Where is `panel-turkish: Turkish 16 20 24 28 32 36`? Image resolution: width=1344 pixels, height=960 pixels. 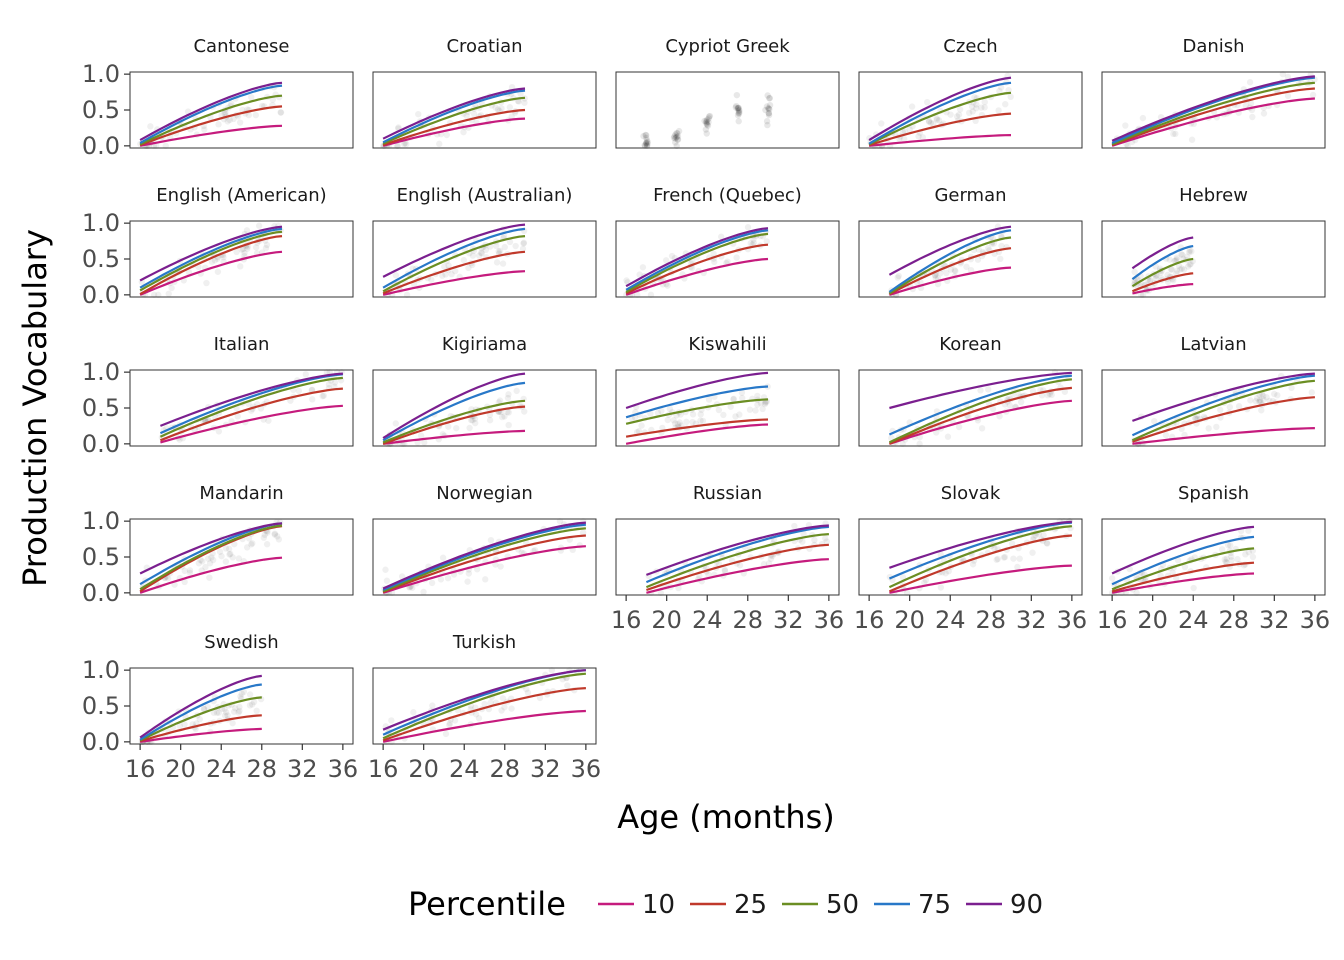
panel-turkish: Turkish 16 20 24 28 32 36 is located at coordinates (484, 707).